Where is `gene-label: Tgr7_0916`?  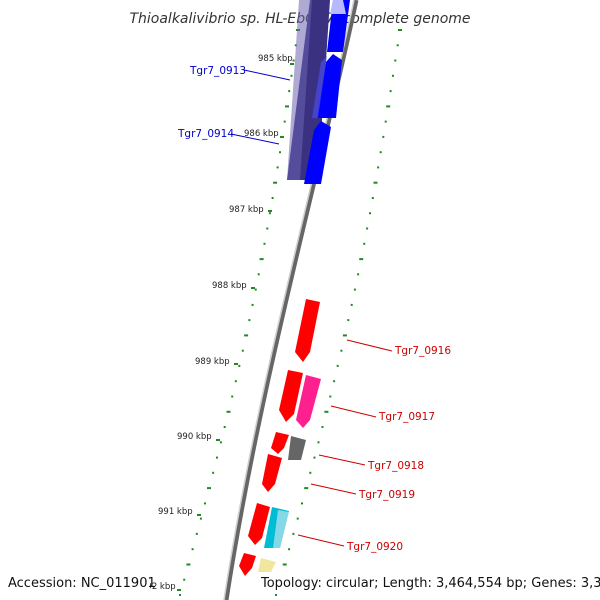 gene-label: Tgr7_0916 is located at coordinates (422, 351).